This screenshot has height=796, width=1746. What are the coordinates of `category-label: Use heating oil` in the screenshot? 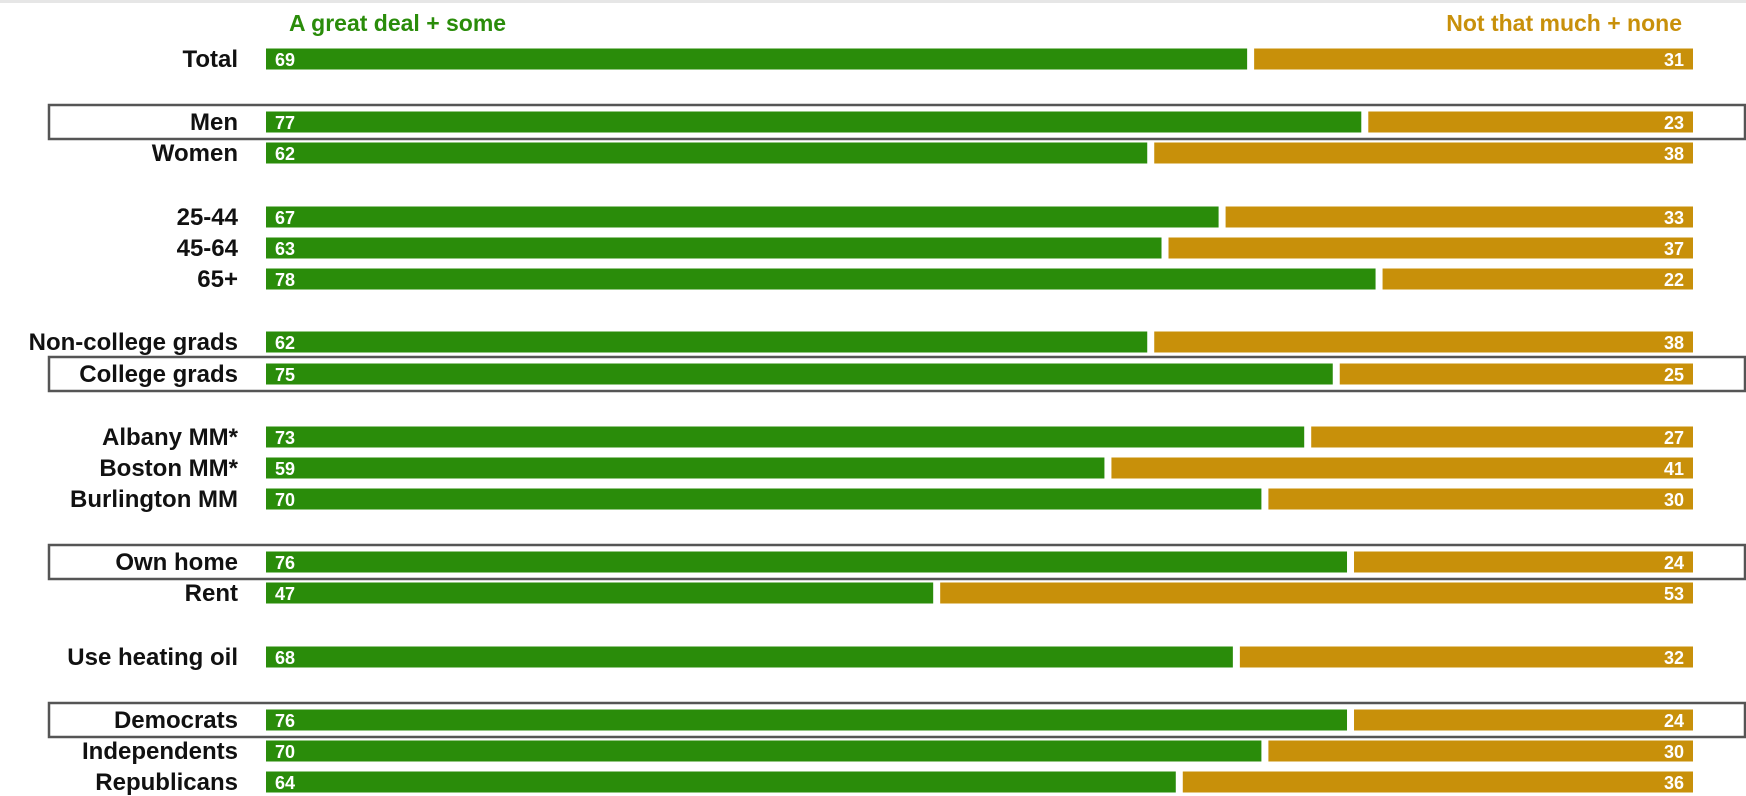 It's located at (152, 657).